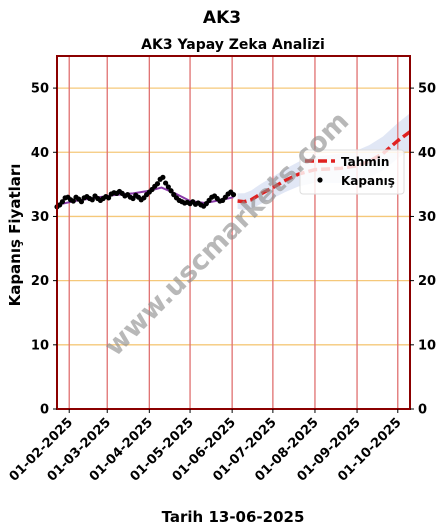 This screenshot has height=532, width=445. Describe the element at coordinates (233, 45) in the screenshot. I see `chart-title: AK3 Yapay Zeka Analizi` at that location.